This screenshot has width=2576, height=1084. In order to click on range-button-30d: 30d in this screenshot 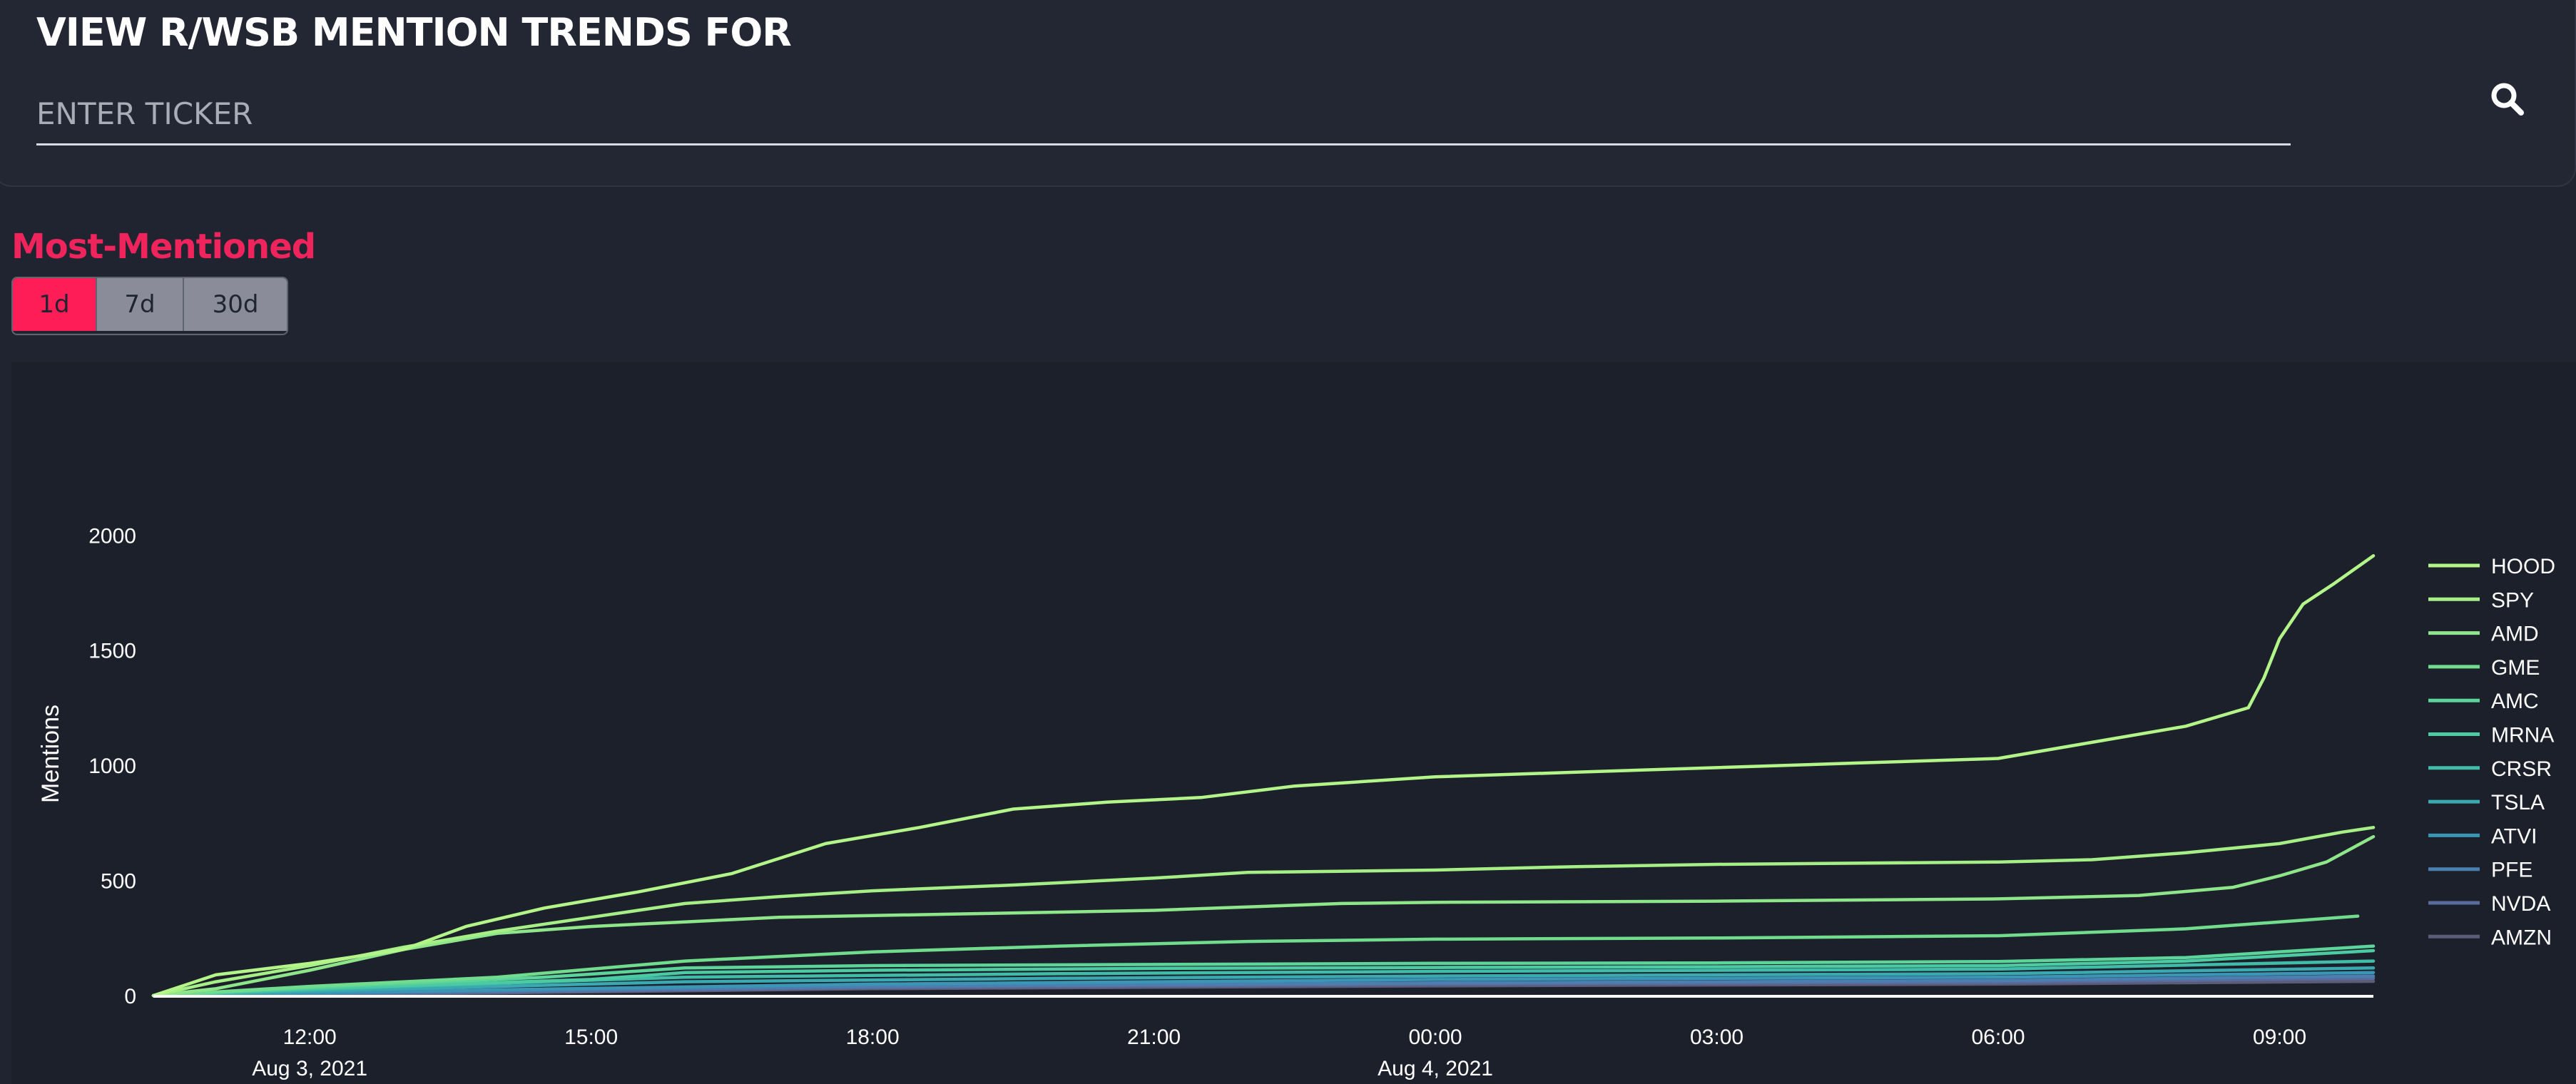, I will do `click(235, 304)`.